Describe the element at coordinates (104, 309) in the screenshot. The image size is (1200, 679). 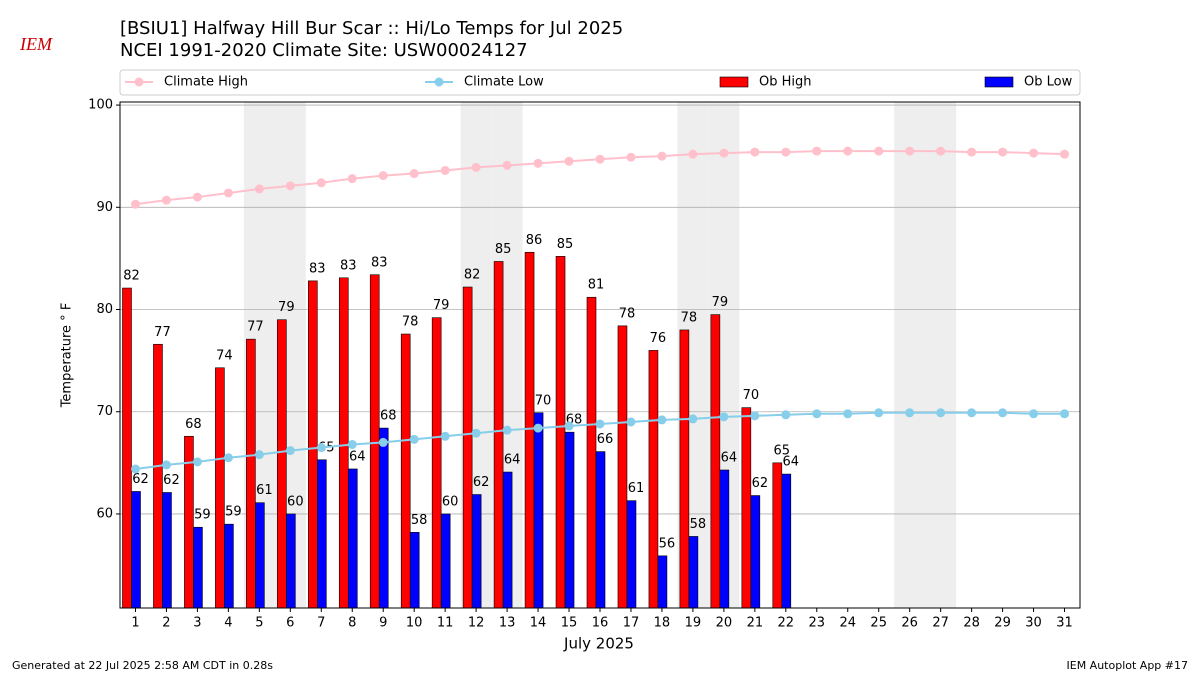
I see `y-tick-label: 80` at that location.